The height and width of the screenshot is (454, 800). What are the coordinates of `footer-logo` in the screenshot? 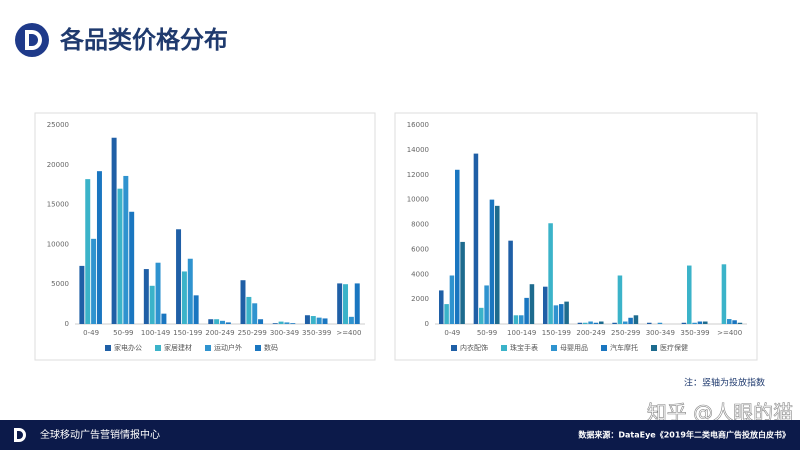 It's located at (20, 435).